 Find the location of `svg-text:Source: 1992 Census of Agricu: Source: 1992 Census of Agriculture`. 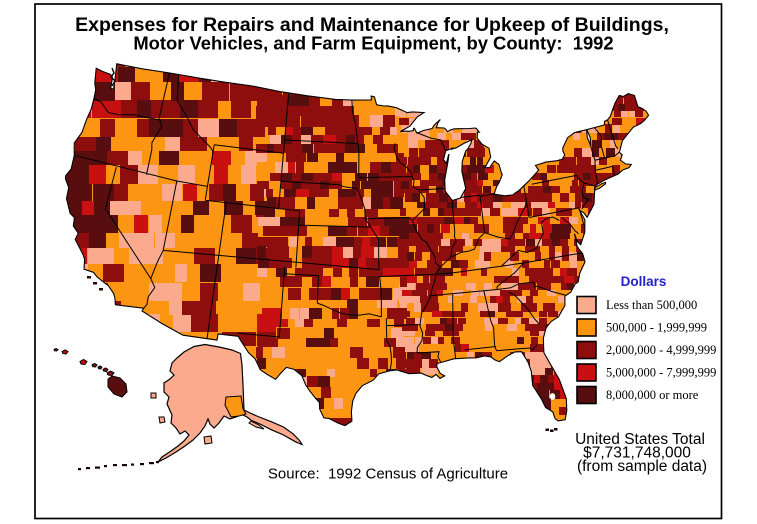

svg-text:Source: 1992 Census of Agricu: Source: 1992 Census of Agriculture is located at coordinates (388, 474).